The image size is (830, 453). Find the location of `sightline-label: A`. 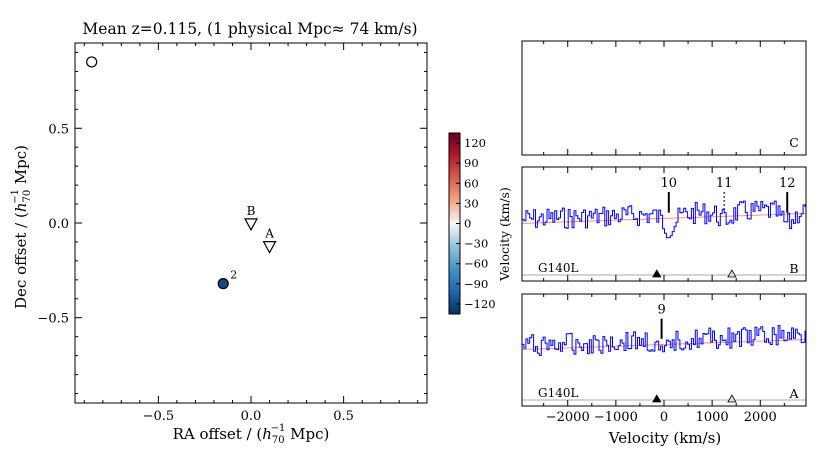

sightline-label: A is located at coordinates (269, 234).